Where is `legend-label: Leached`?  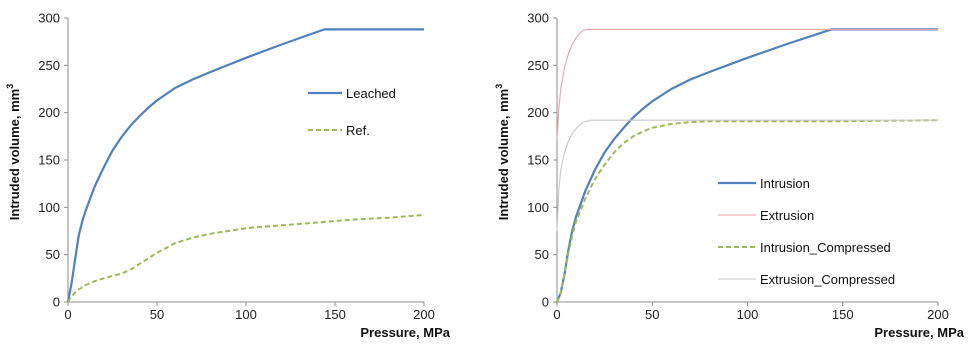 legend-label: Leached is located at coordinates (371, 93).